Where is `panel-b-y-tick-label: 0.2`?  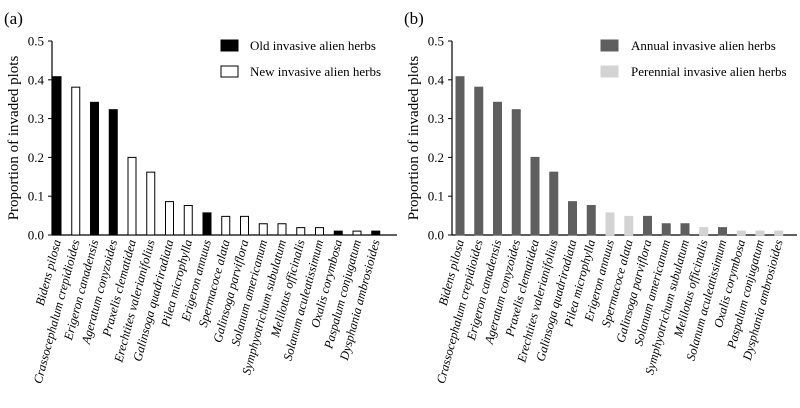 panel-b-y-tick-label: 0.2 is located at coordinates (436, 157).